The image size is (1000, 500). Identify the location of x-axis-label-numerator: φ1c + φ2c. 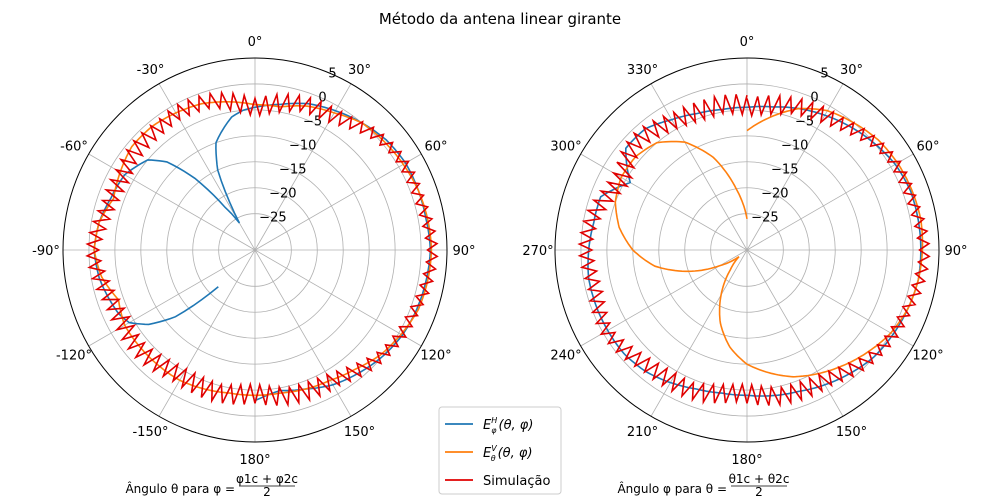
(267, 479).